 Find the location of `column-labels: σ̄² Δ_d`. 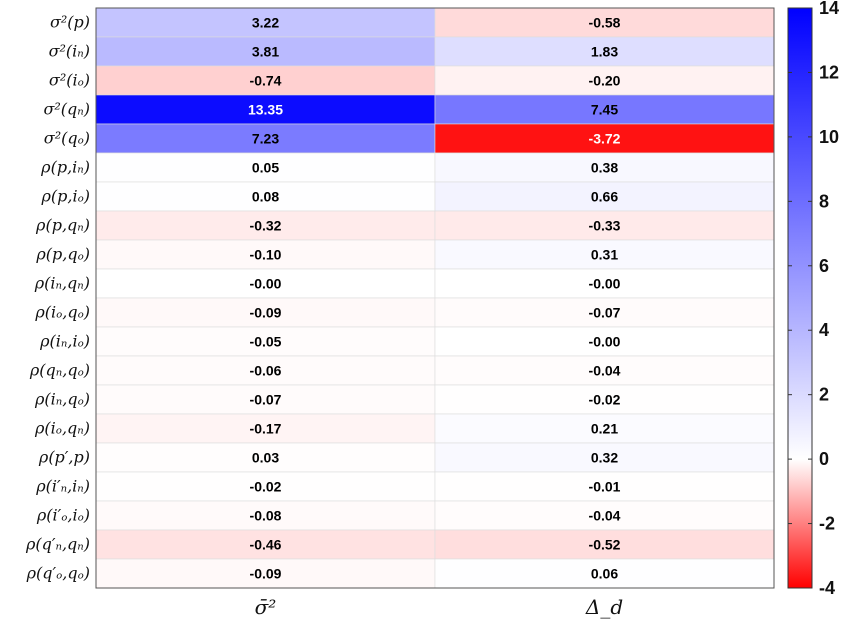

column-labels: σ̄² Δ_d is located at coordinates (439, 607).